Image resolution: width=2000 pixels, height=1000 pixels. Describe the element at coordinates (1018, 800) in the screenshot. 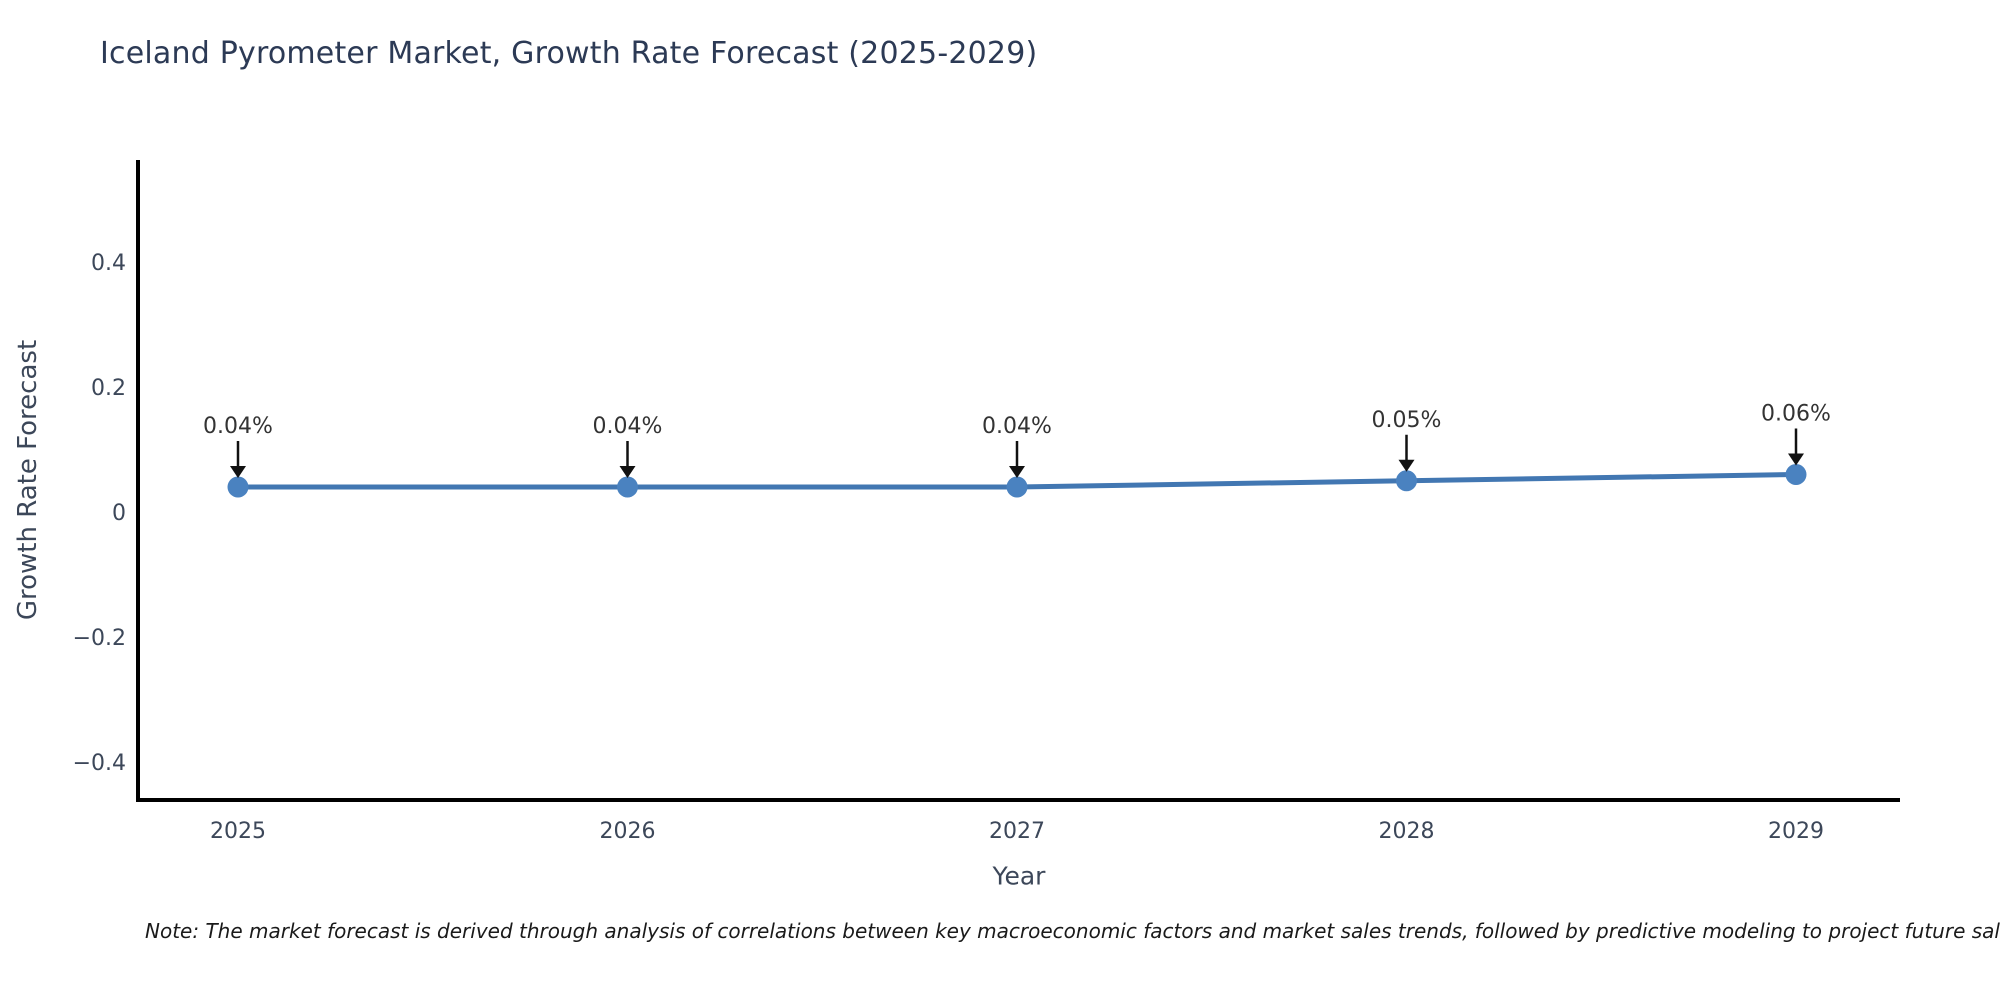

I see `x-axis-spine` at that location.